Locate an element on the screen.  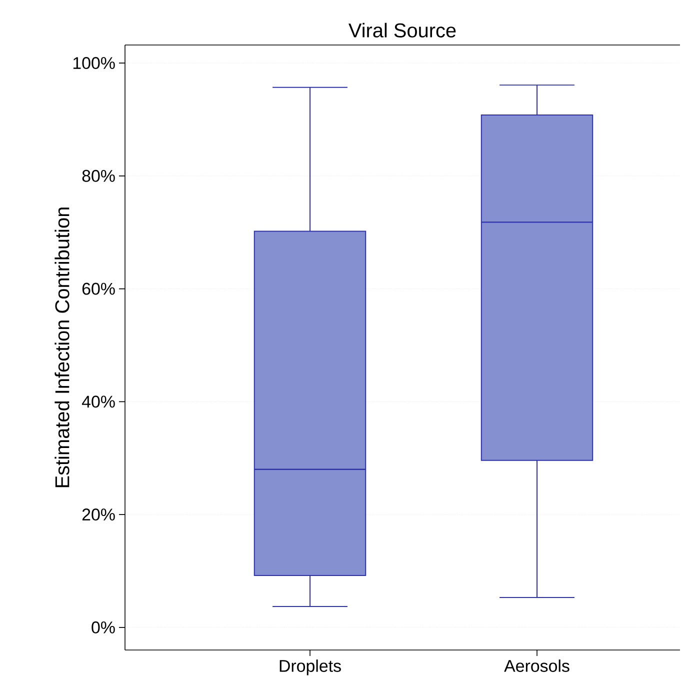
y-tick-label: 20% is located at coordinates (98, 514).